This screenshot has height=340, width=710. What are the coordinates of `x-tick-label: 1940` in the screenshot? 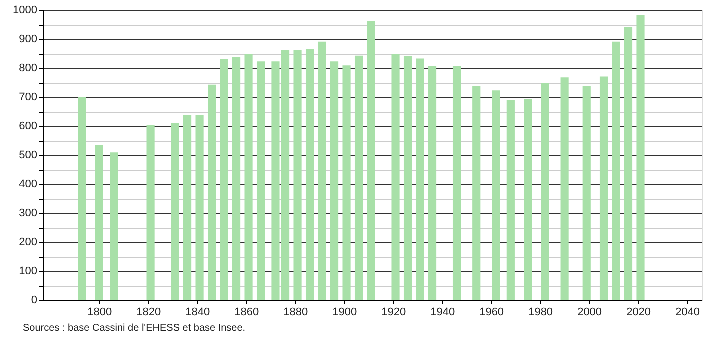 It's located at (443, 312).